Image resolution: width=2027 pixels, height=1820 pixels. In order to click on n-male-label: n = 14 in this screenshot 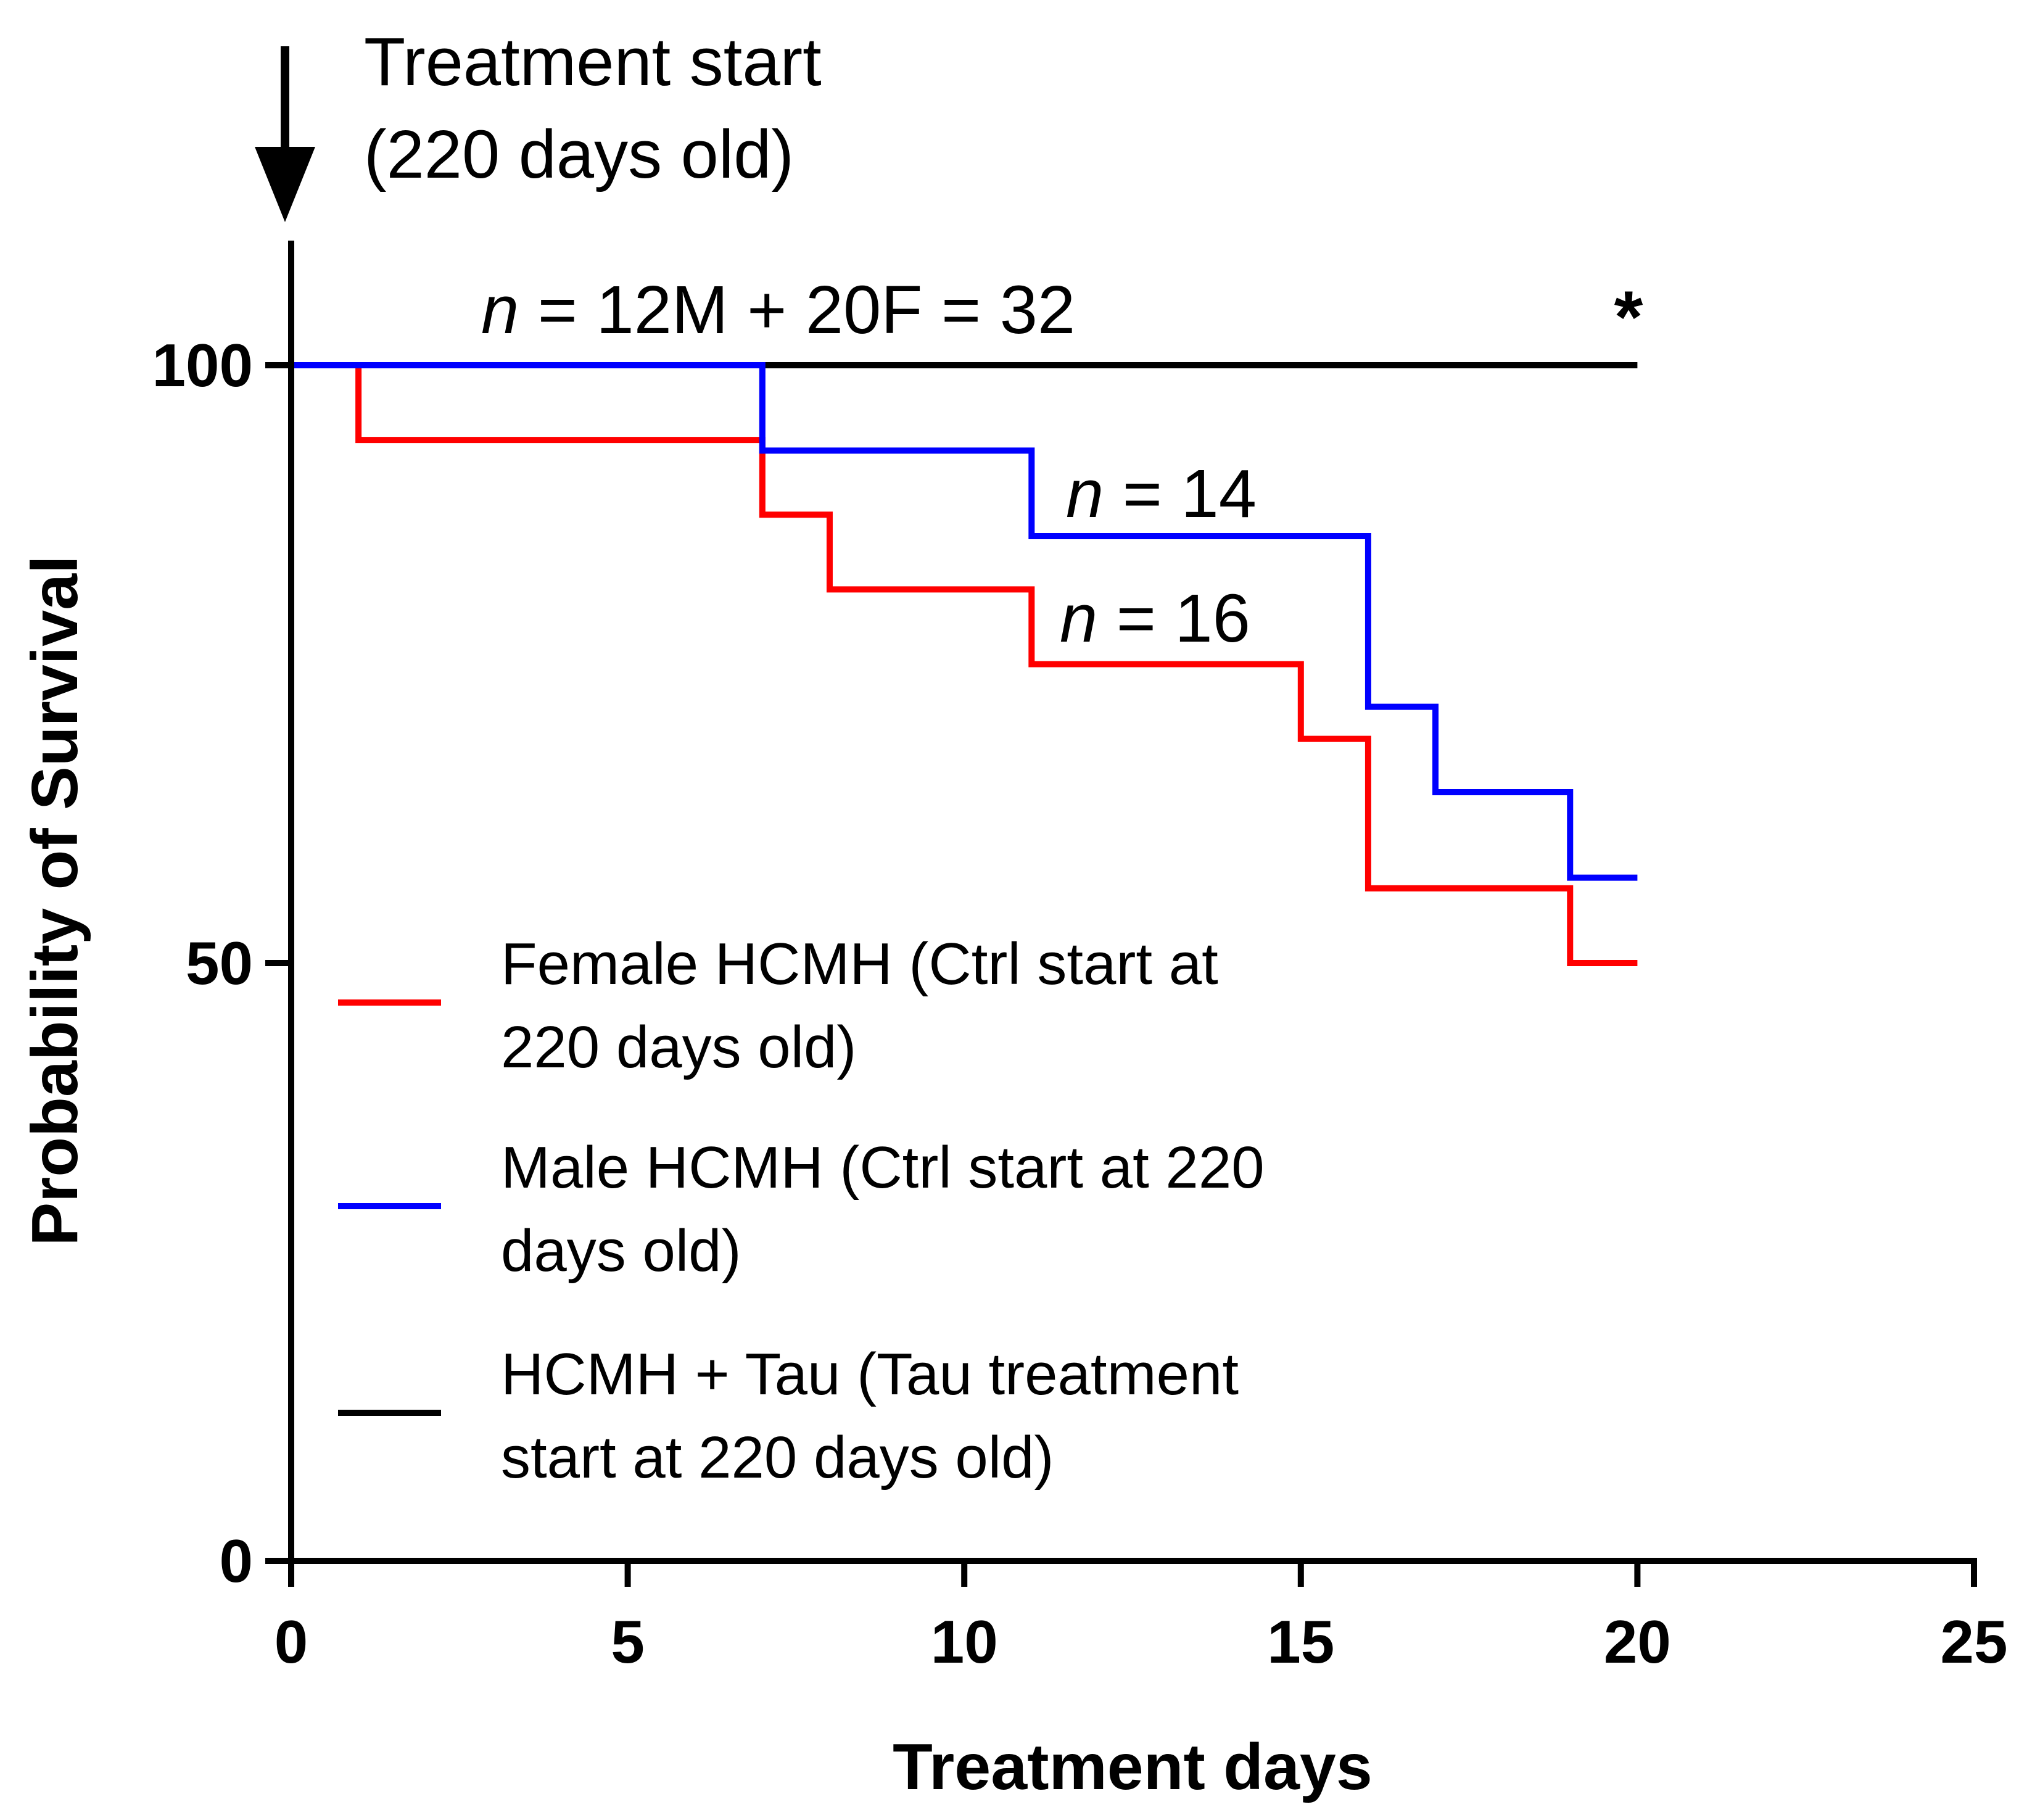, I will do `click(1161, 494)`.